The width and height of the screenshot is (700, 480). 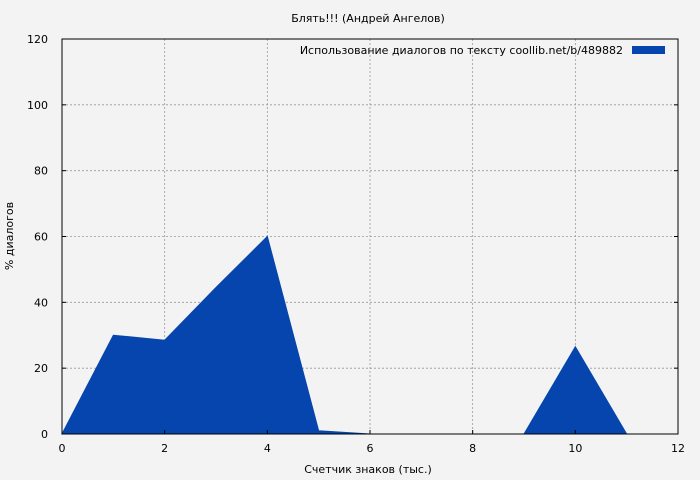 What do you see at coordinates (368, 18) in the screenshot?
I see `chart-title: Блять!!! (Андрей Ангелов)` at bounding box center [368, 18].